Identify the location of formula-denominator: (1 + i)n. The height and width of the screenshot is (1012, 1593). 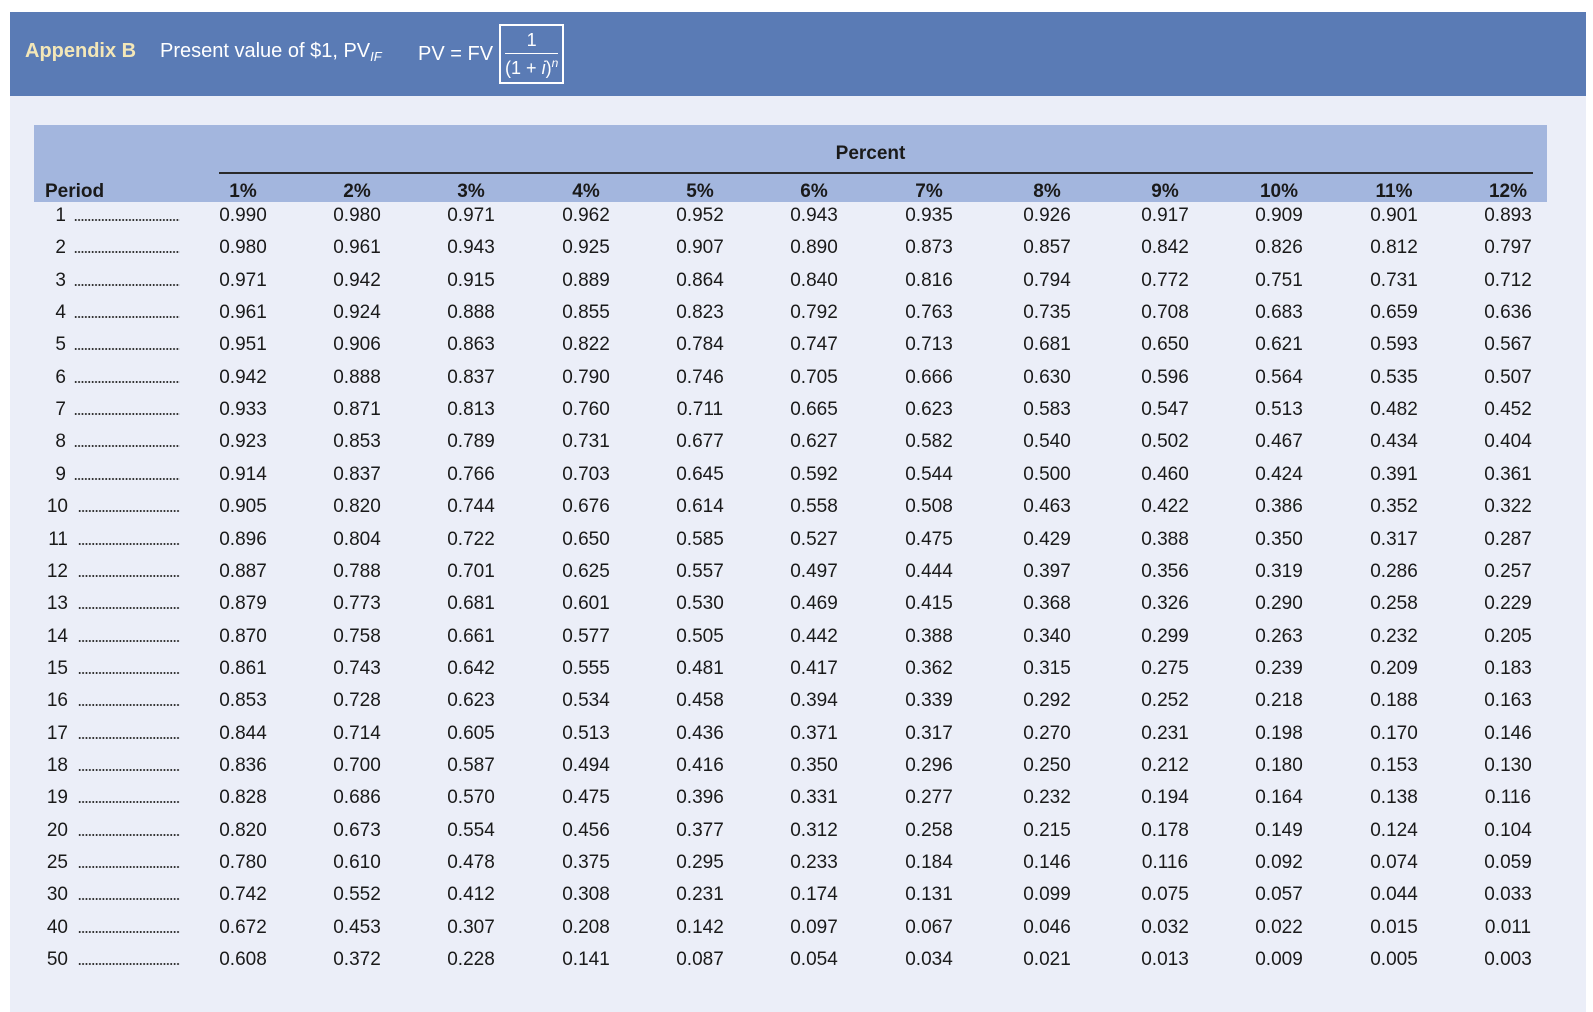
(531, 66).